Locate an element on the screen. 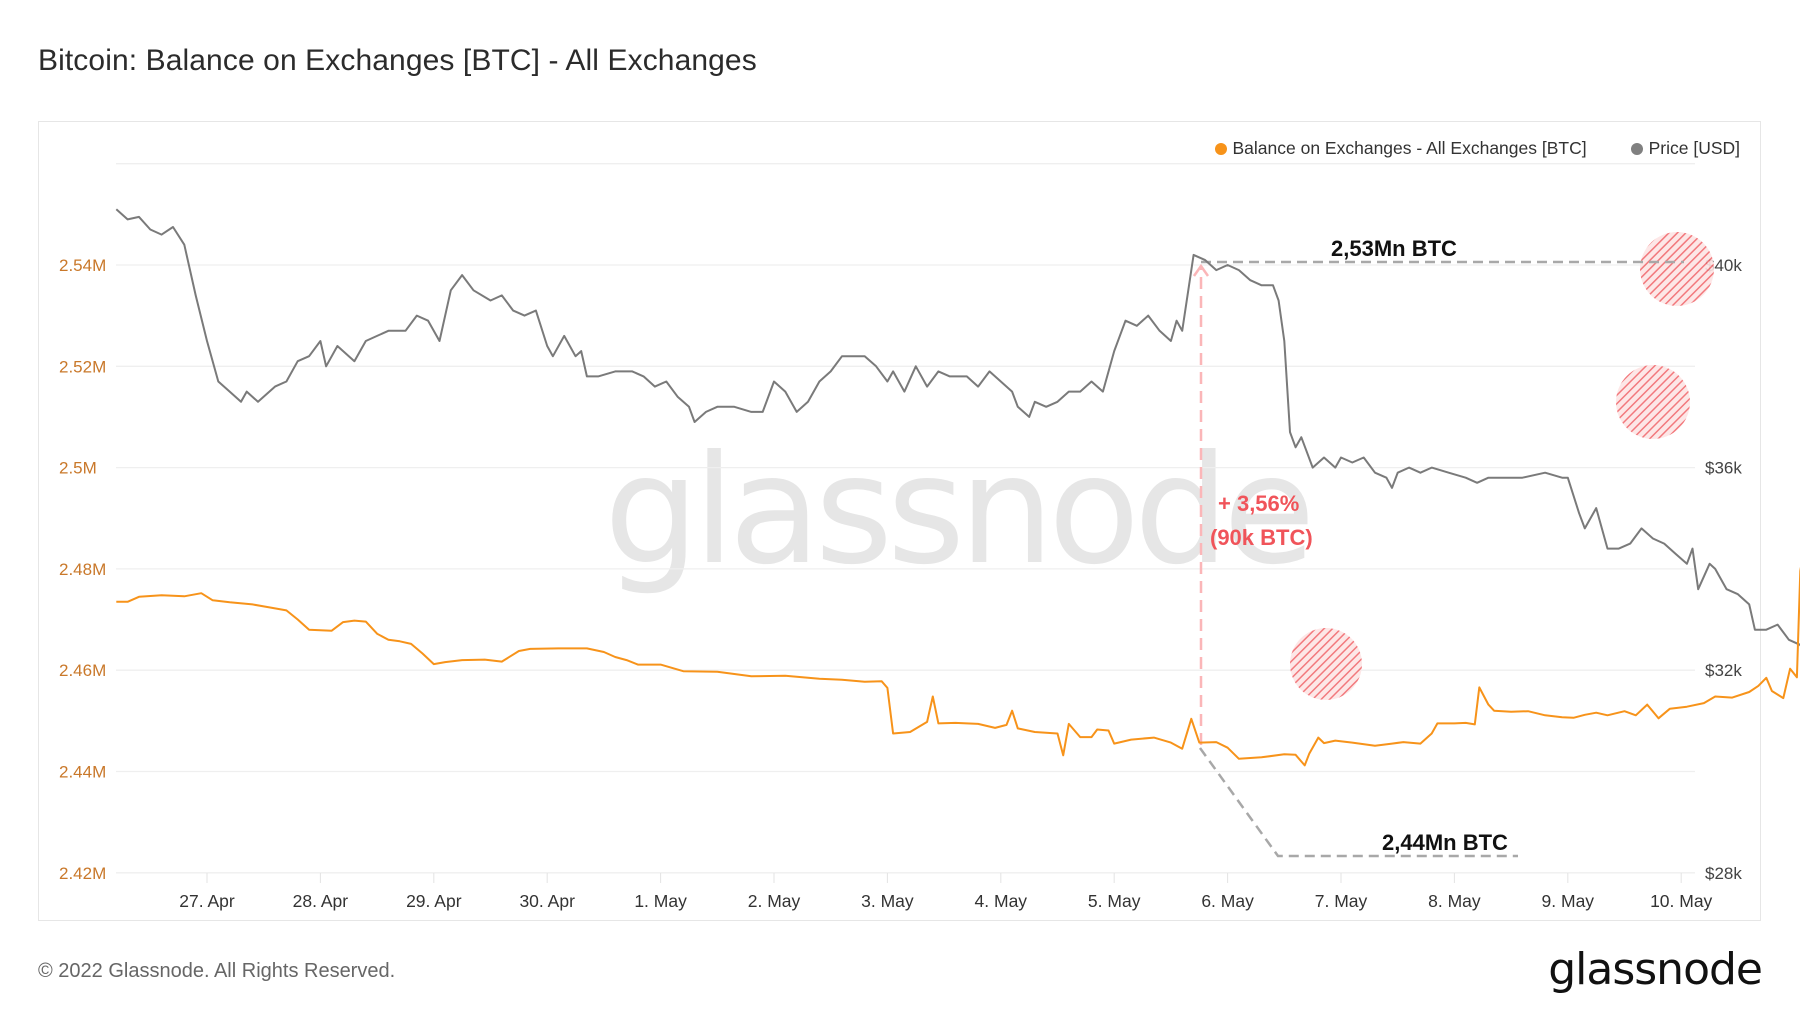  y-tick-left: 2.46M is located at coordinates (82, 670).